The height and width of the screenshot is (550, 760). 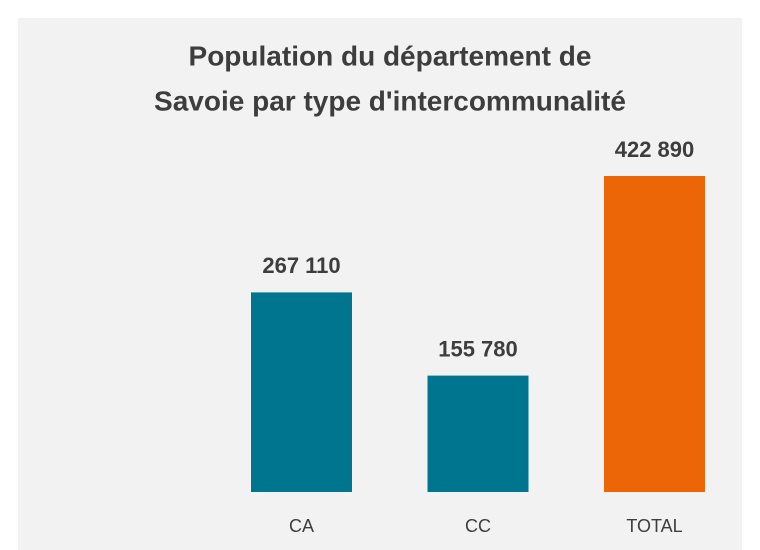 I want to click on data-label: 422 890, so click(x=655, y=149).